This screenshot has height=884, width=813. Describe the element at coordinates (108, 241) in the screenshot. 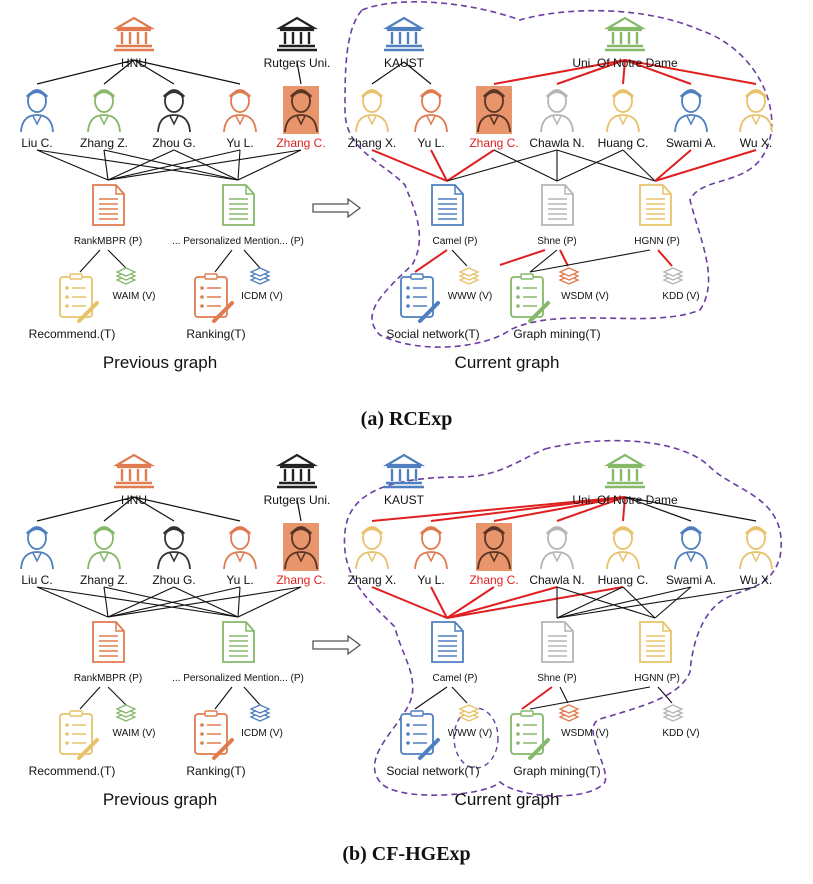

I see `label-rankmbpr: RankMBPR (P)` at that location.